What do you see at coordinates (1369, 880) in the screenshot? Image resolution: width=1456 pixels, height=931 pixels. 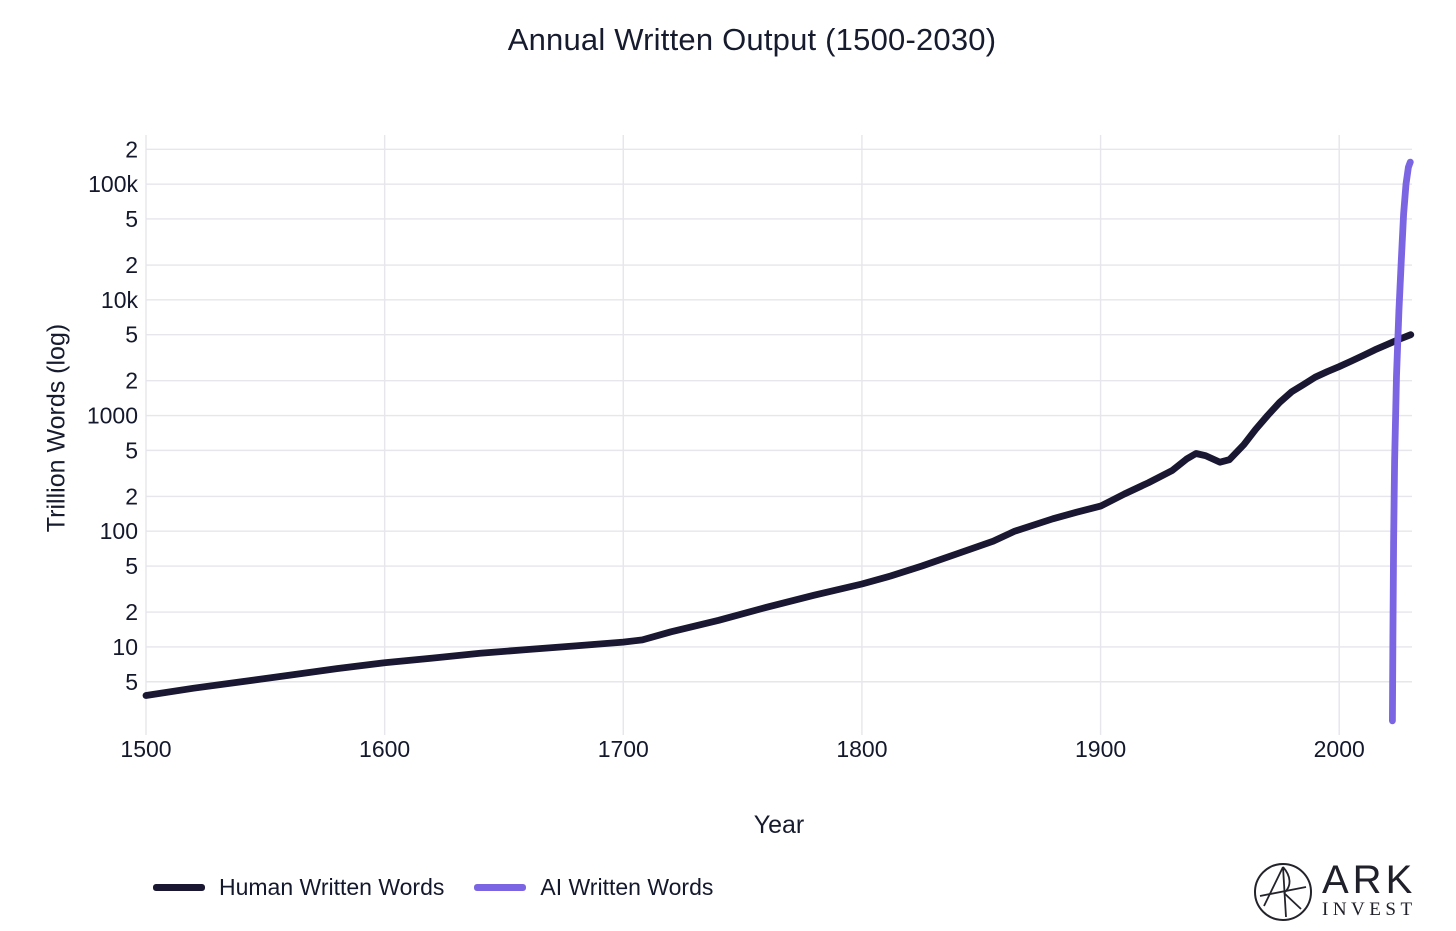 I see `ark-wordmark: ARK` at bounding box center [1369, 880].